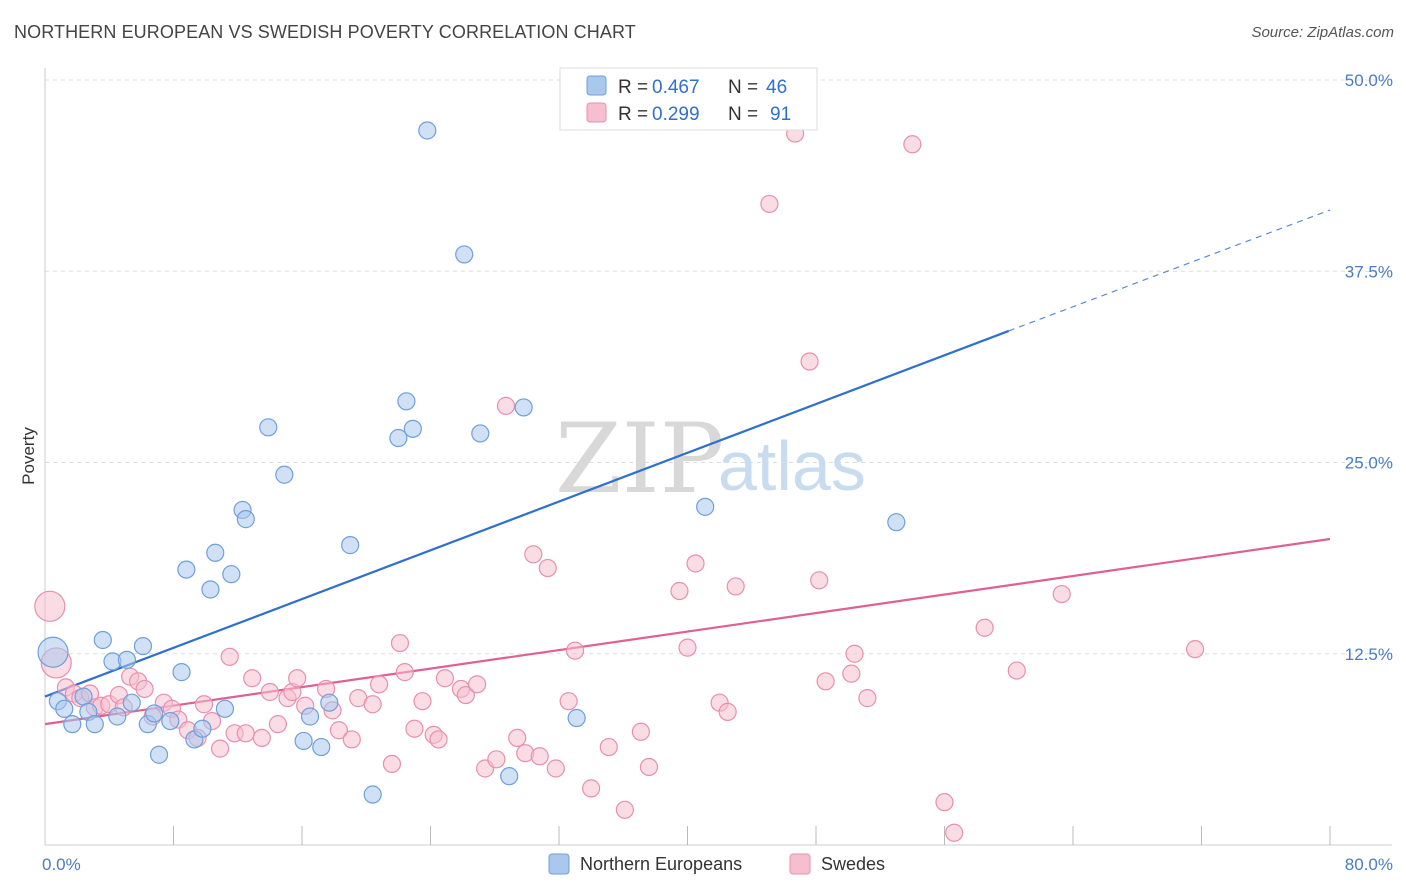 The height and width of the screenshot is (892, 1406). I want to click on y-tick-label: 37.5%, so click(1369, 271).